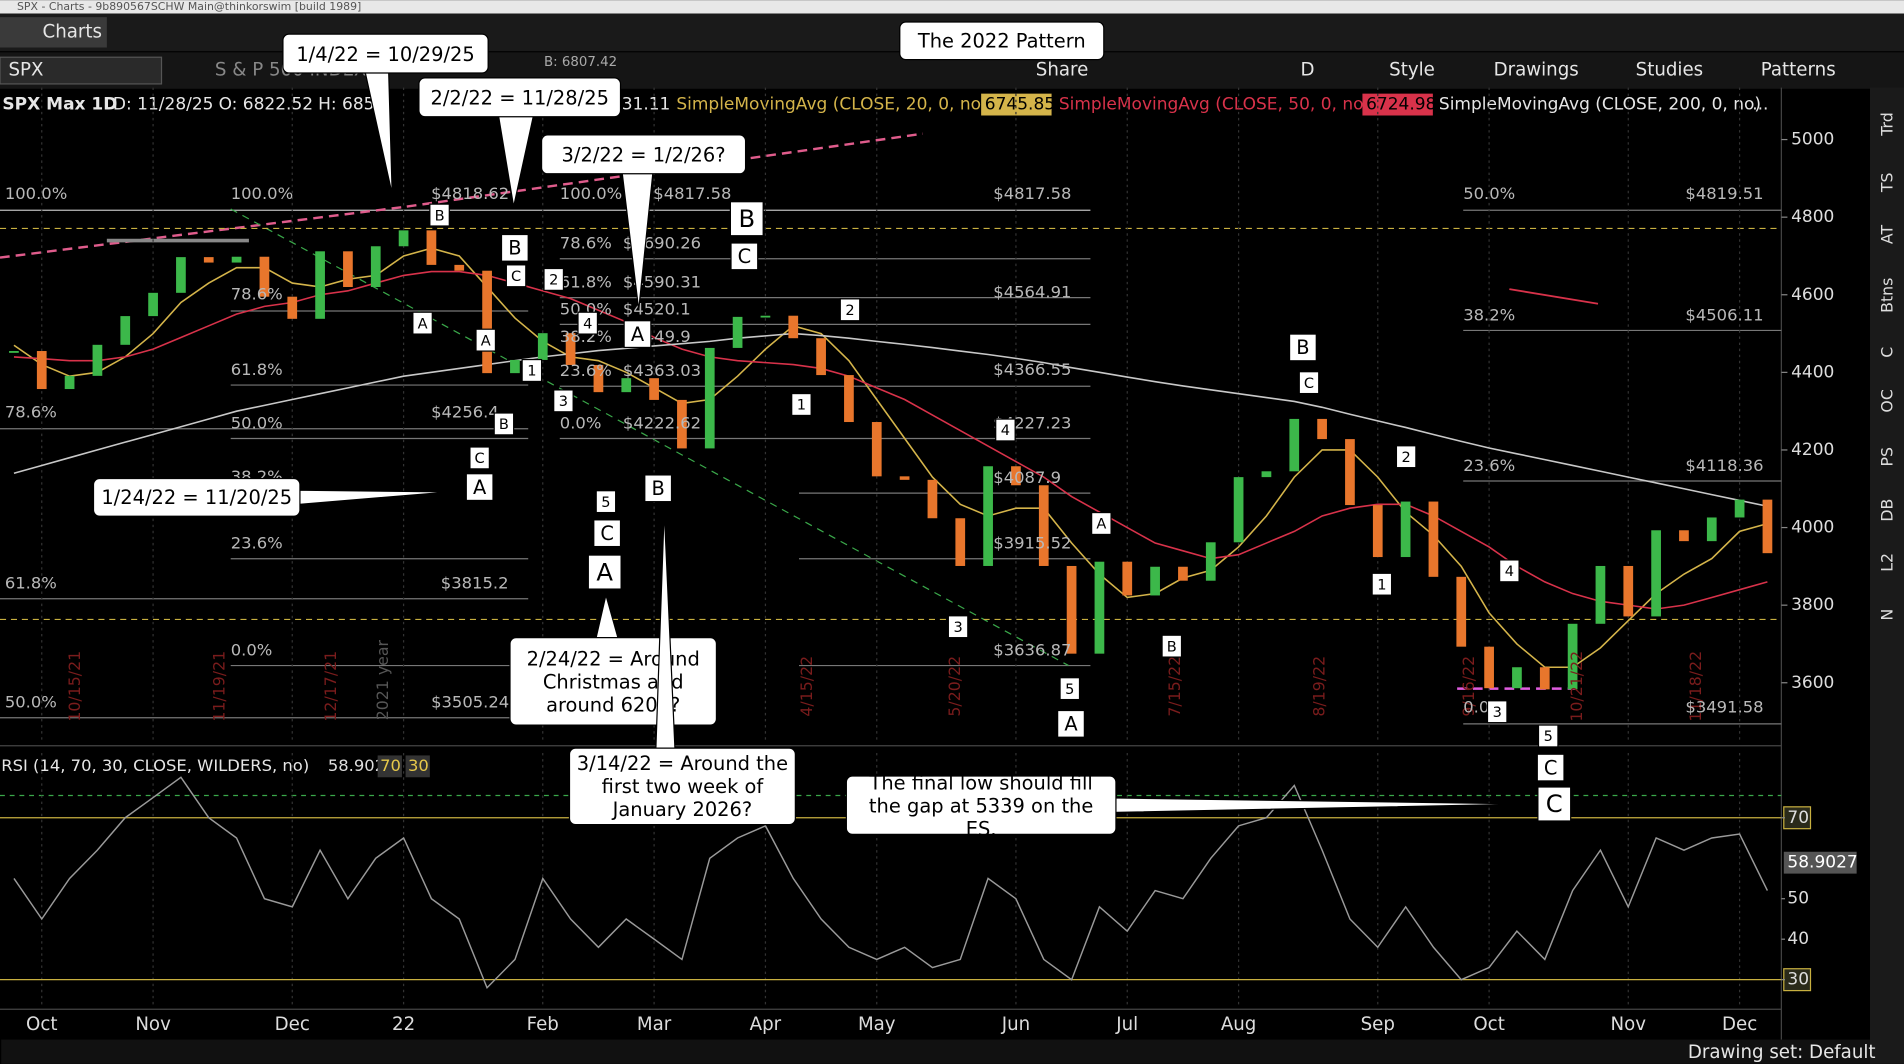 The height and width of the screenshot is (1064, 1904). Describe the element at coordinates (470, 702) in the screenshot. I see `fib-label: $3505.24` at that location.